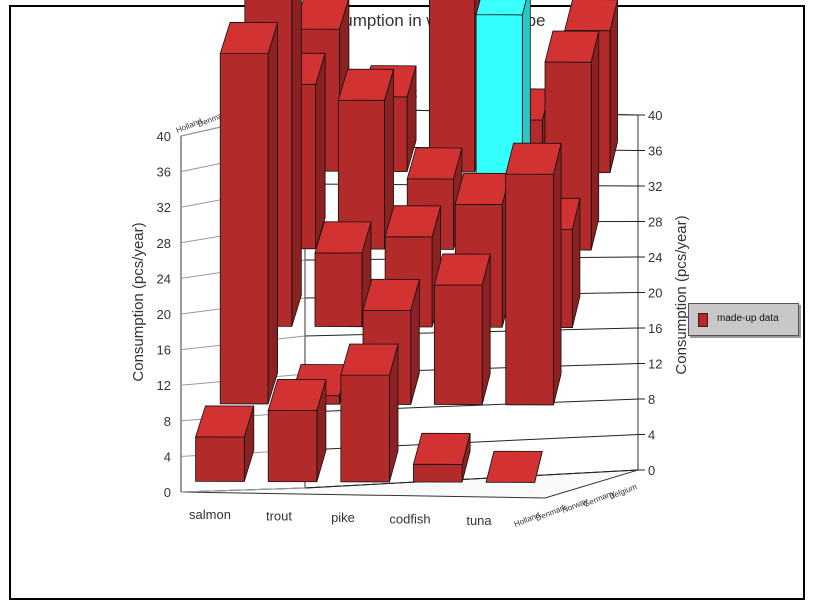  What do you see at coordinates (164, 172) in the screenshot?
I see `left-tick-label: 36` at bounding box center [164, 172].